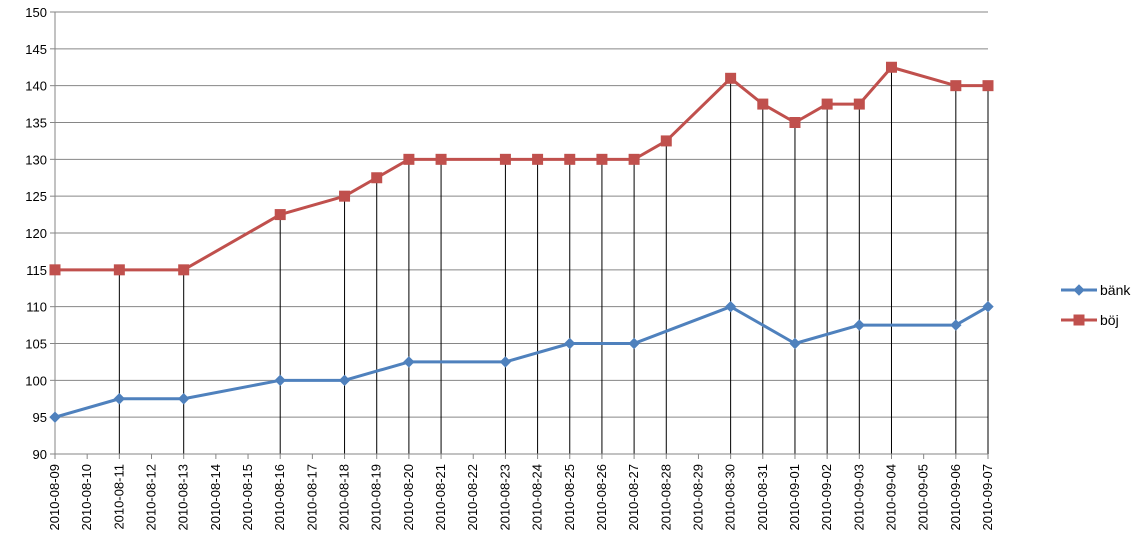  I want to click on x-tick-label: 2010-08-12, so click(151, 497).